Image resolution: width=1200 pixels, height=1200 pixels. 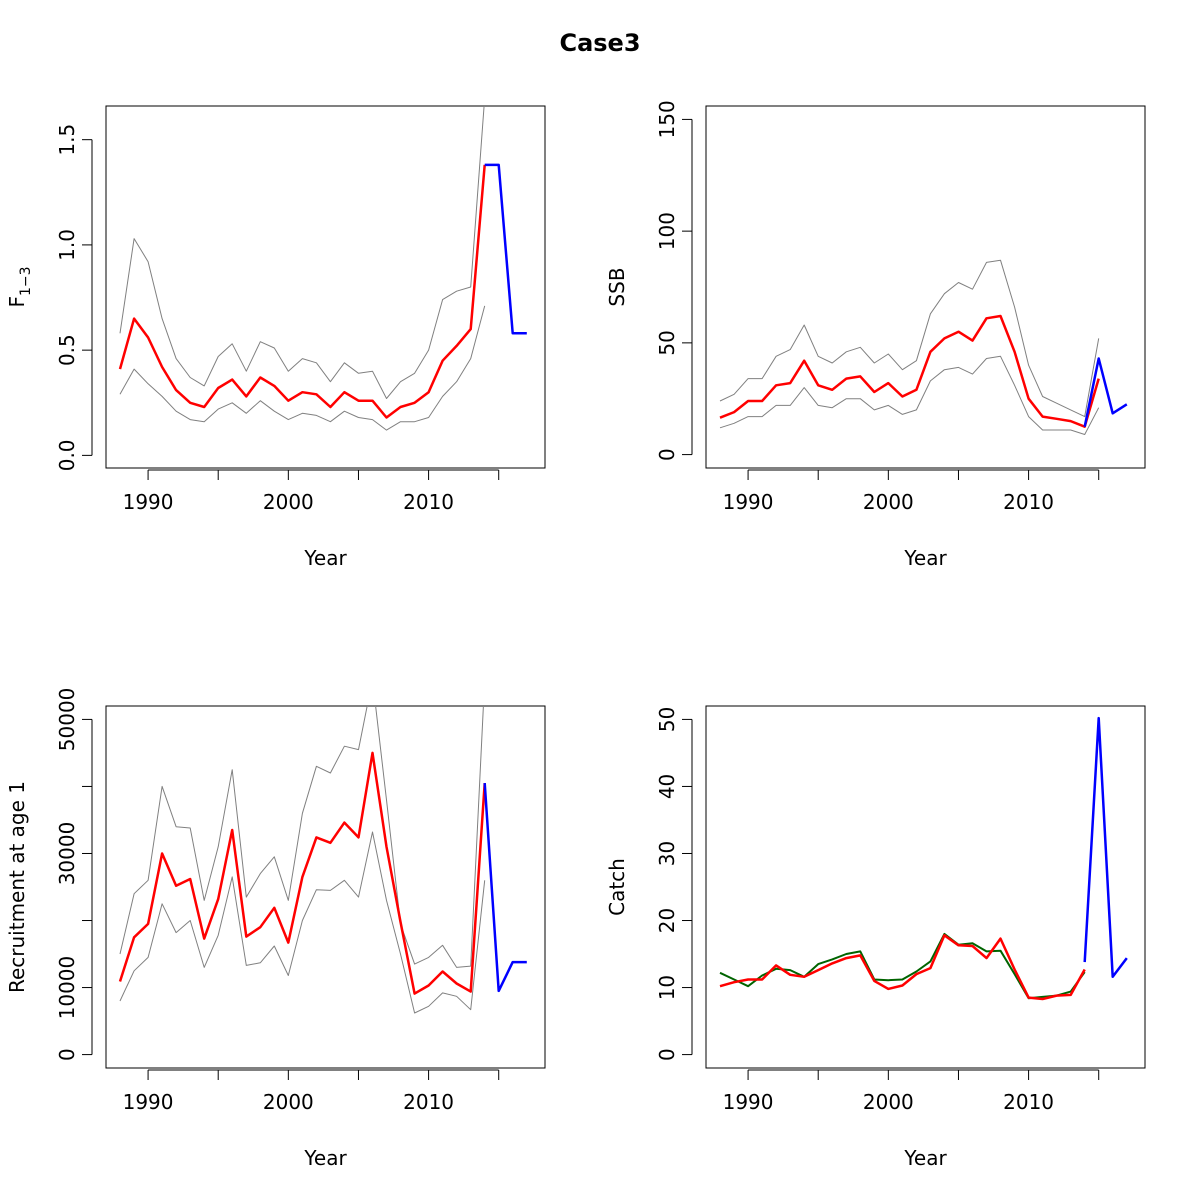 I want to click on y-axis-label: F1−3, so click(x=19, y=286).